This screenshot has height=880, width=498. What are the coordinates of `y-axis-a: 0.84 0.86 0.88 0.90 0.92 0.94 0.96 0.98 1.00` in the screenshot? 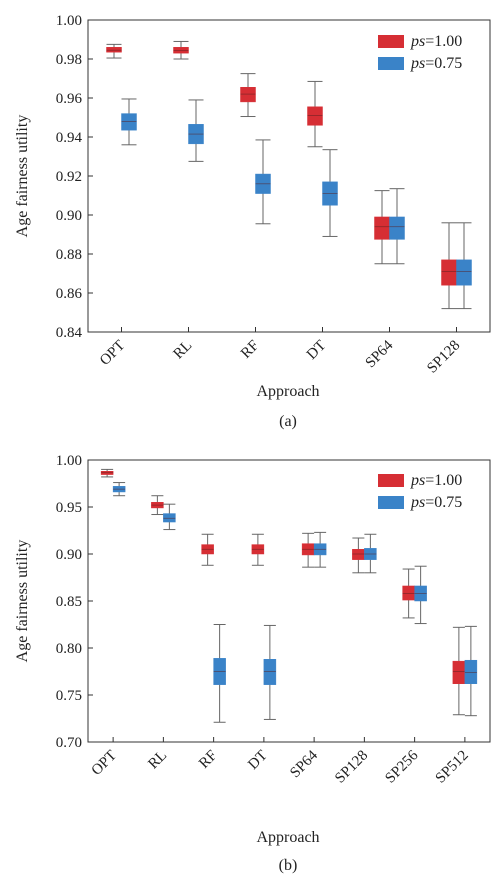 It's located at (74, 177).